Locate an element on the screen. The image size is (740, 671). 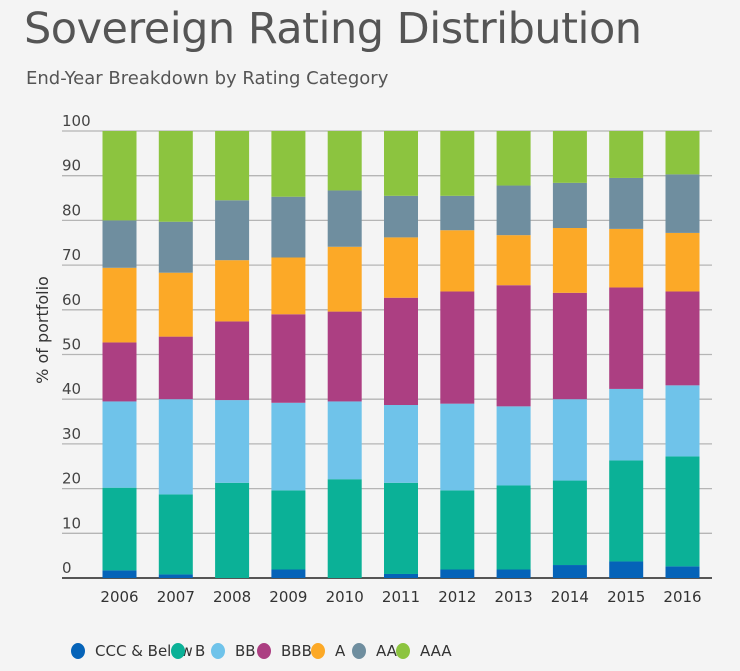
bar-segment-a-2006 is located at coordinates (119, 305).